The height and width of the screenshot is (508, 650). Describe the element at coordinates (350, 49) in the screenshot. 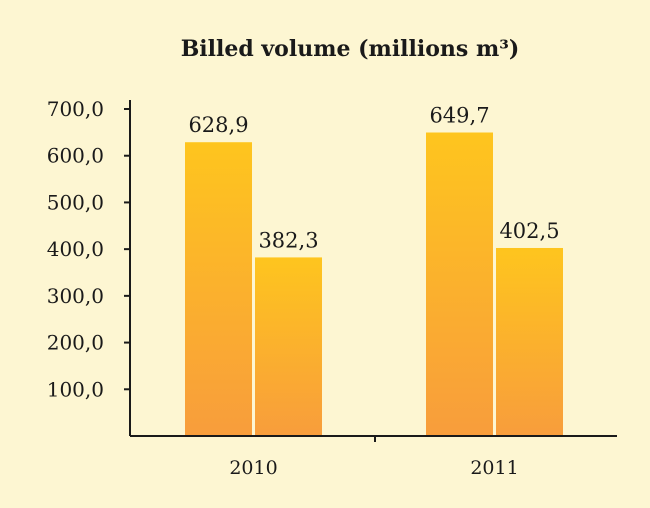

I see `chart-title: Billed volume (millions m³)` at that location.